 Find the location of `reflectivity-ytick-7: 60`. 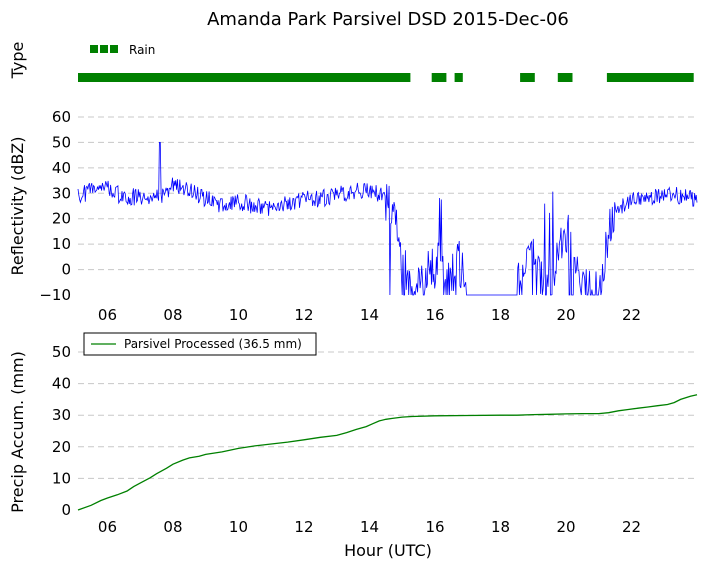

reflectivity-ytick-7: 60 is located at coordinates (61, 117).